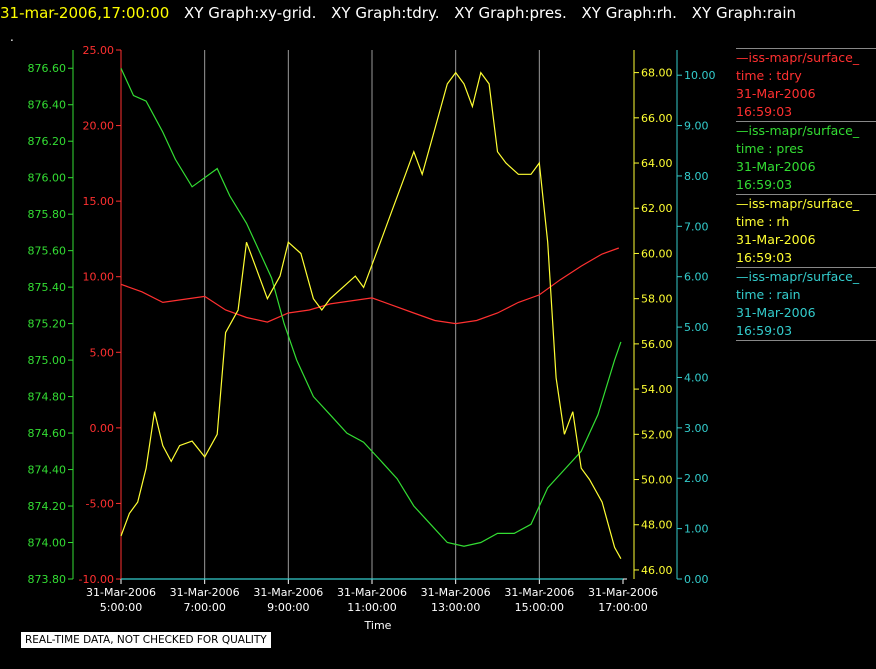  I want to click on pres-tick-label: 874.80, so click(47, 397).